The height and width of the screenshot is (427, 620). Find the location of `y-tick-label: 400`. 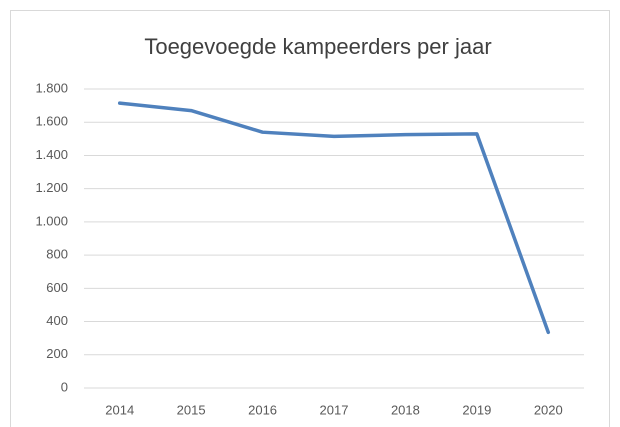

y-tick-label: 400 is located at coordinates (57, 320).